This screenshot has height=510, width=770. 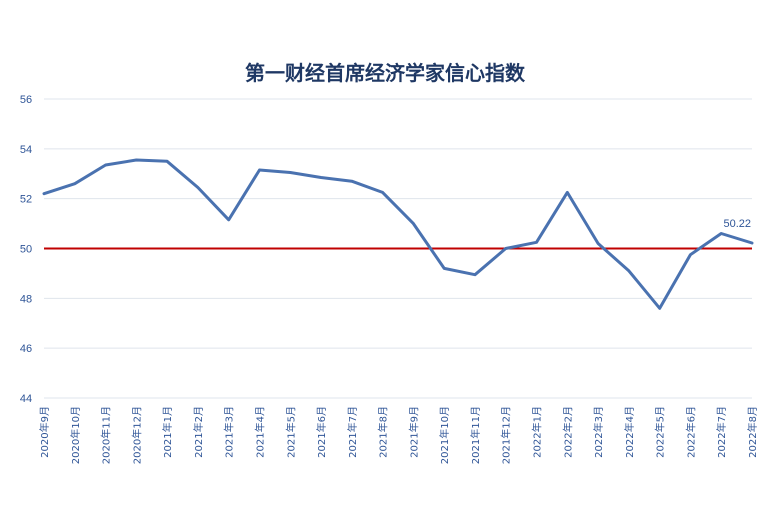 What do you see at coordinates (167, 432) in the screenshot?
I see `x-tick-label: 2021年1月` at bounding box center [167, 432].